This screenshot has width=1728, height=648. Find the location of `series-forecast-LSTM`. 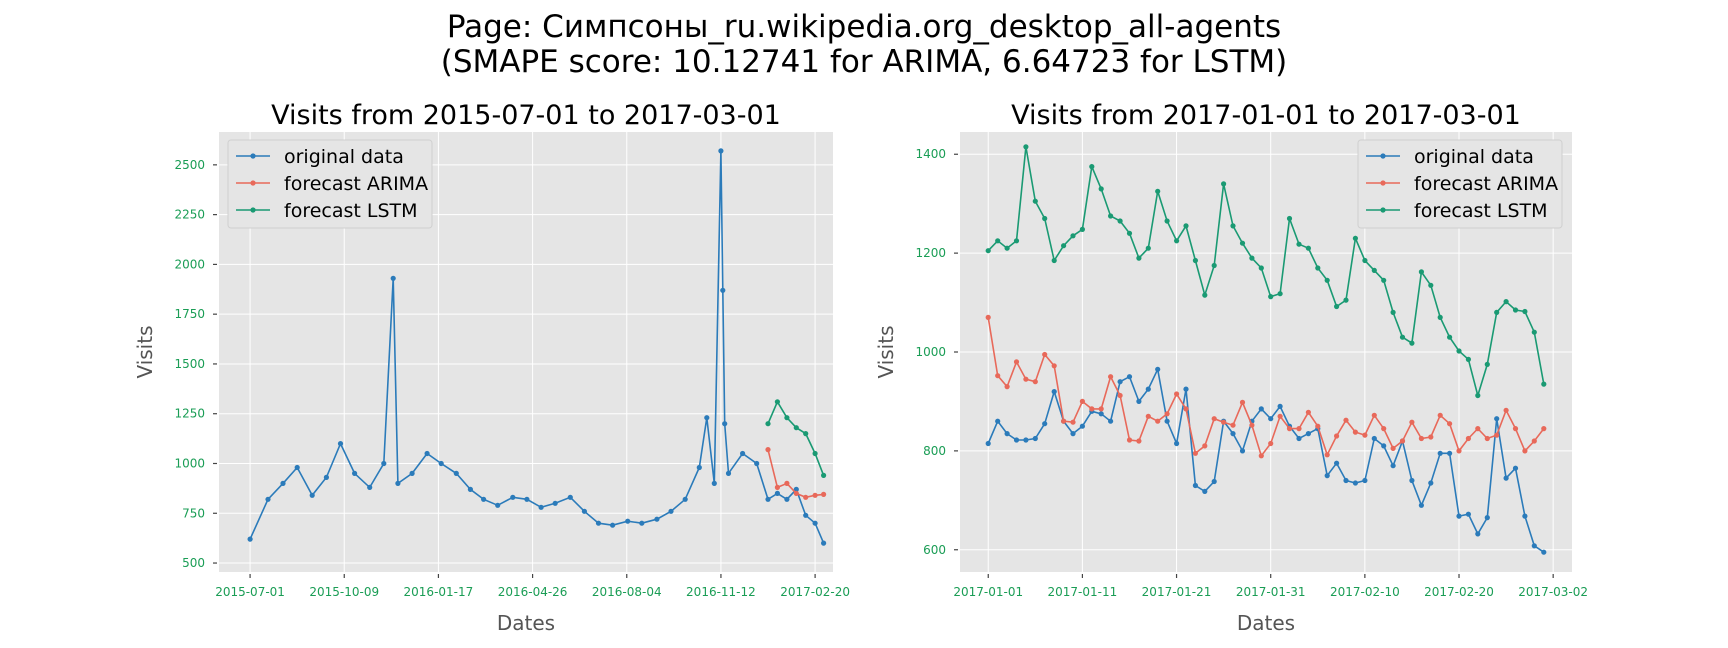

series-forecast-LSTM is located at coordinates (1266, 271).